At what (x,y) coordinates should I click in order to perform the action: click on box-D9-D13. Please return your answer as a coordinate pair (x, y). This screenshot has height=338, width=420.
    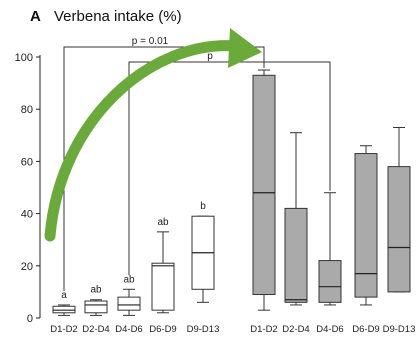
    Looking at the image, I should click on (399, 209).